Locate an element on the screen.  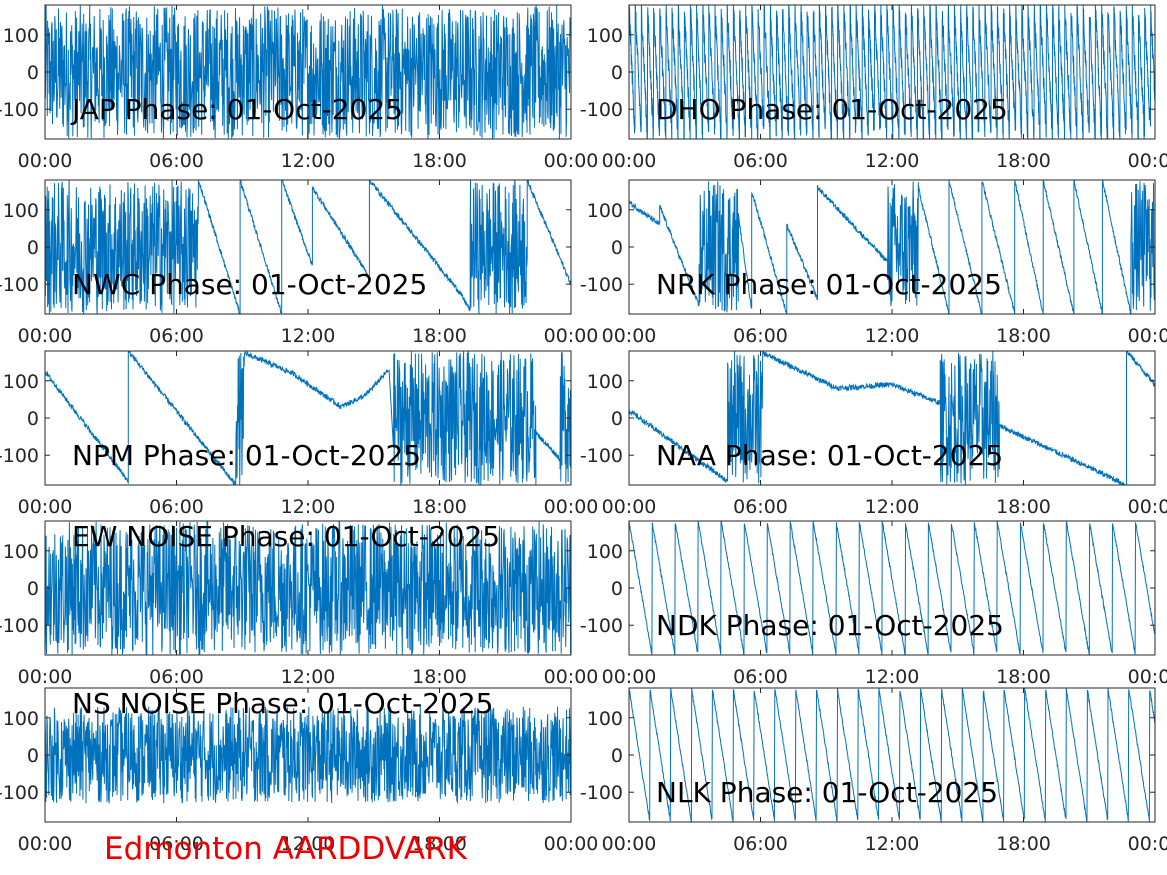
panel-title: NLK Phase: 01-Oct-2025 is located at coordinates (827, 792).